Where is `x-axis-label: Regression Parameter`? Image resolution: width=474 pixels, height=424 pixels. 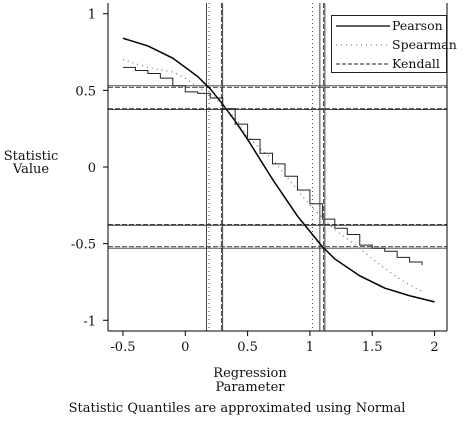 x-axis-label: Regression Parameter is located at coordinates (250, 381).